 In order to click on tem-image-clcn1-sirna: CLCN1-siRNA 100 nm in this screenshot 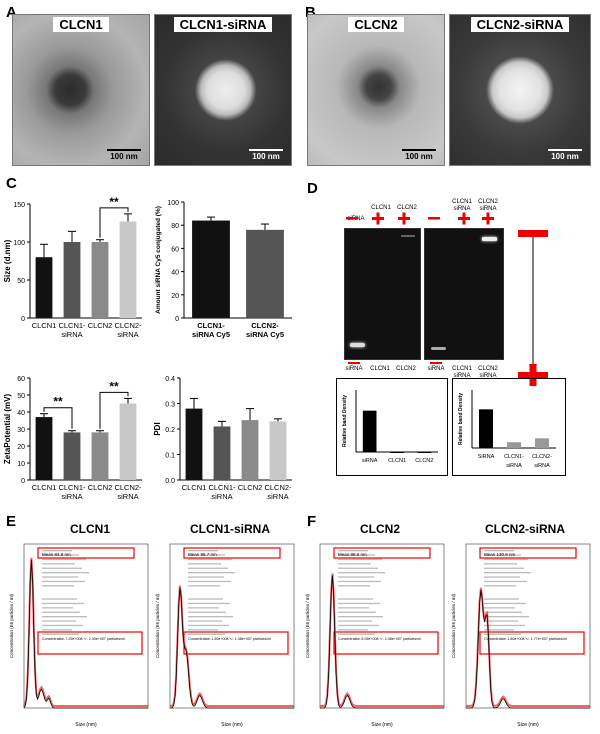, I will do `click(223, 90)`.